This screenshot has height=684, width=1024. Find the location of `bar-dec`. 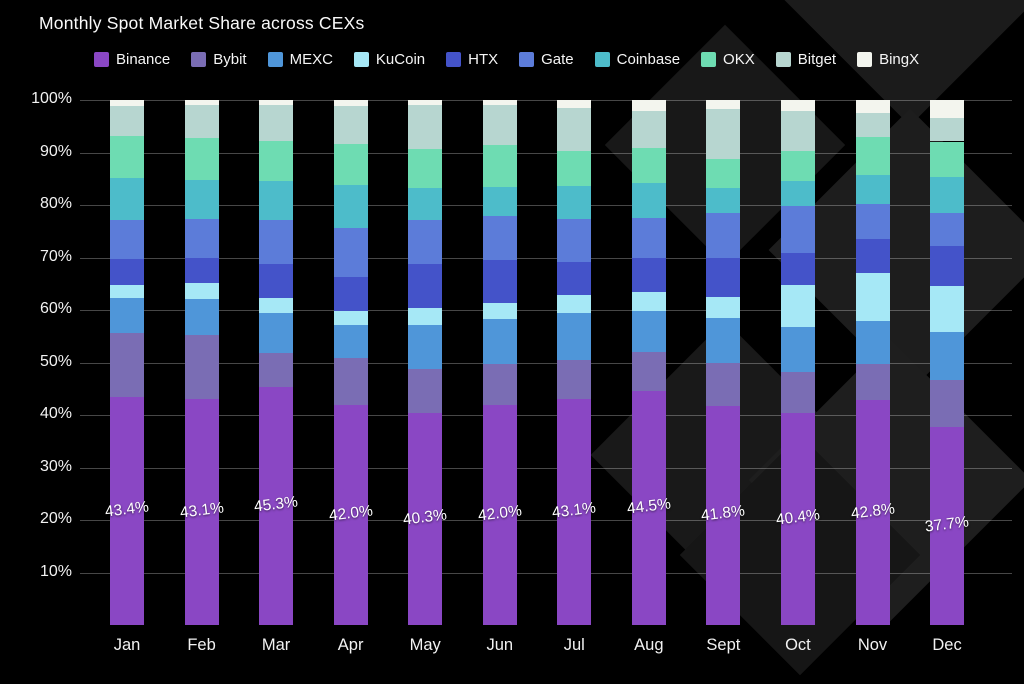

bar-dec is located at coordinates (947, 362).